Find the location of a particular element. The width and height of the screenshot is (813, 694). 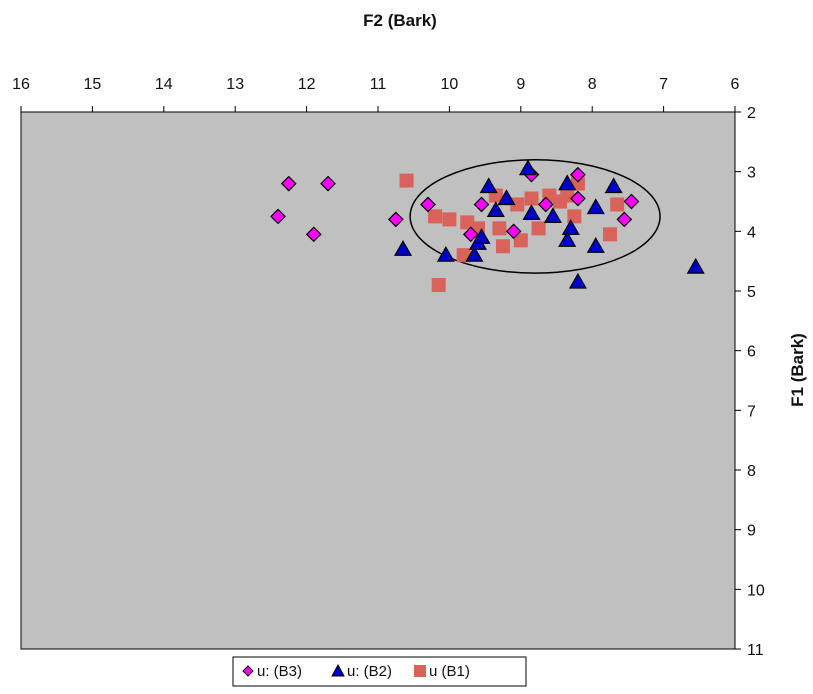

legend-marker-triangle is located at coordinates (338, 670).